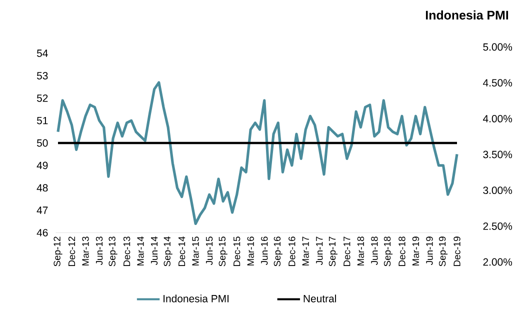 The width and height of the screenshot is (523, 327). I want to click on x-tick-label: Sep-15, so click(223, 251).